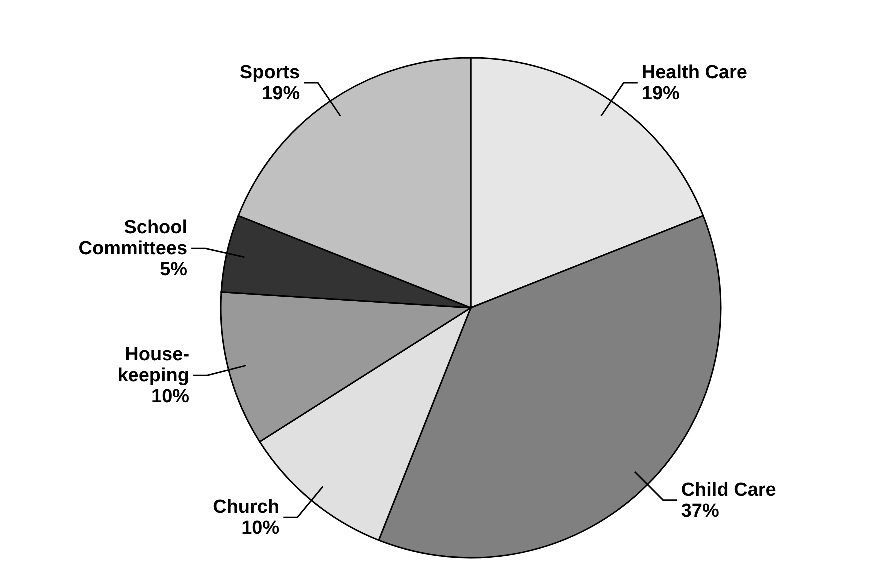 Image resolution: width=875 pixels, height=584 pixels. What do you see at coordinates (154, 365) in the screenshot?
I see `slice-label: House-keeping` at bounding box center [154, 365].